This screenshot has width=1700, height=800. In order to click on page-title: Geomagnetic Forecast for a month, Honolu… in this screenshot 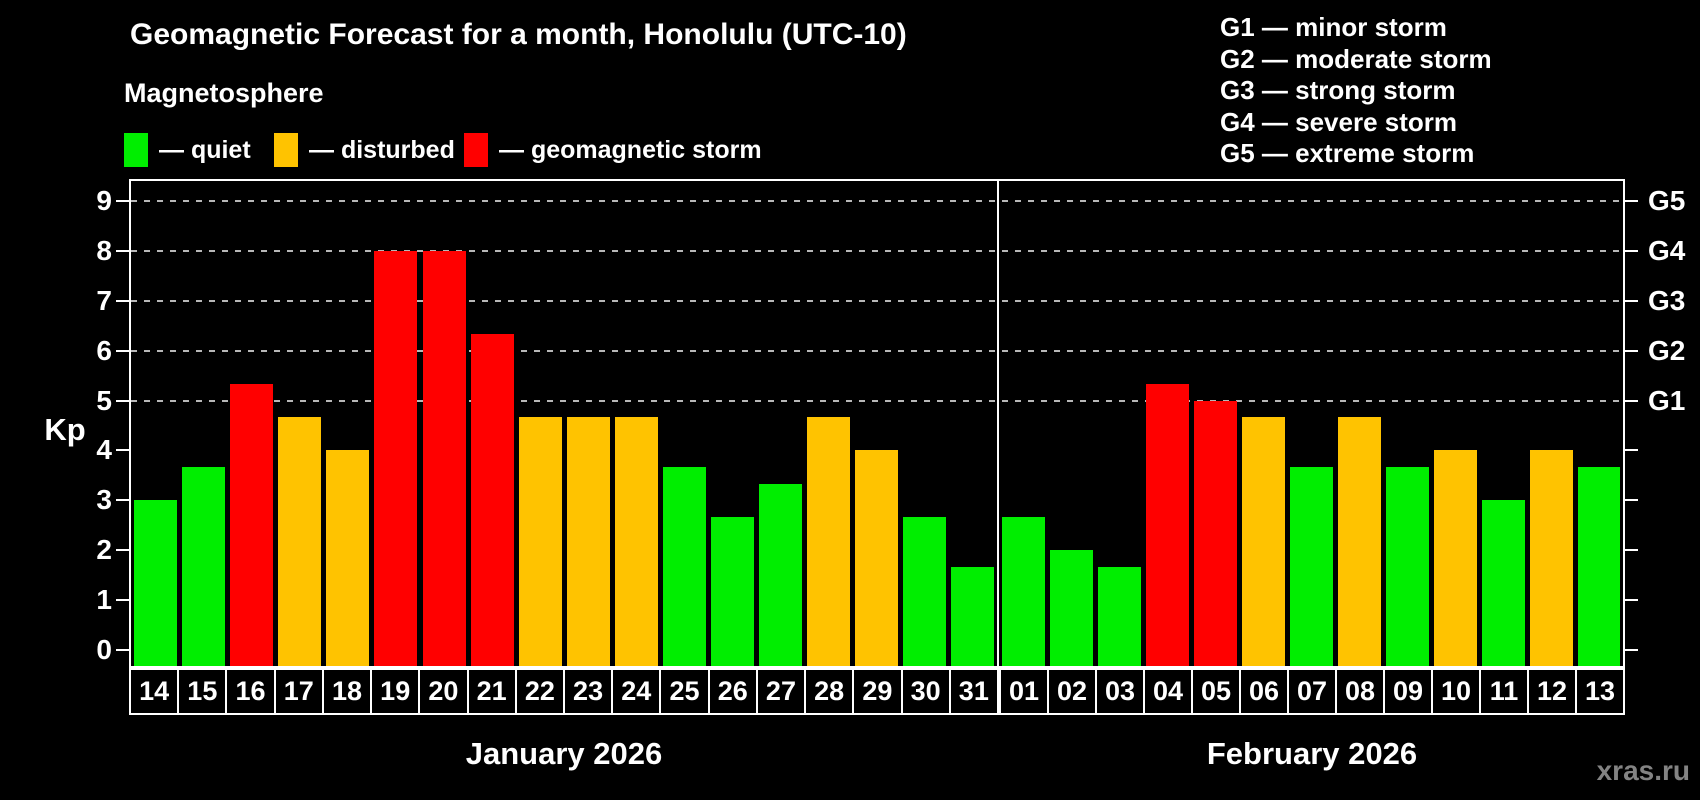, I will do `click(518, 34)`.